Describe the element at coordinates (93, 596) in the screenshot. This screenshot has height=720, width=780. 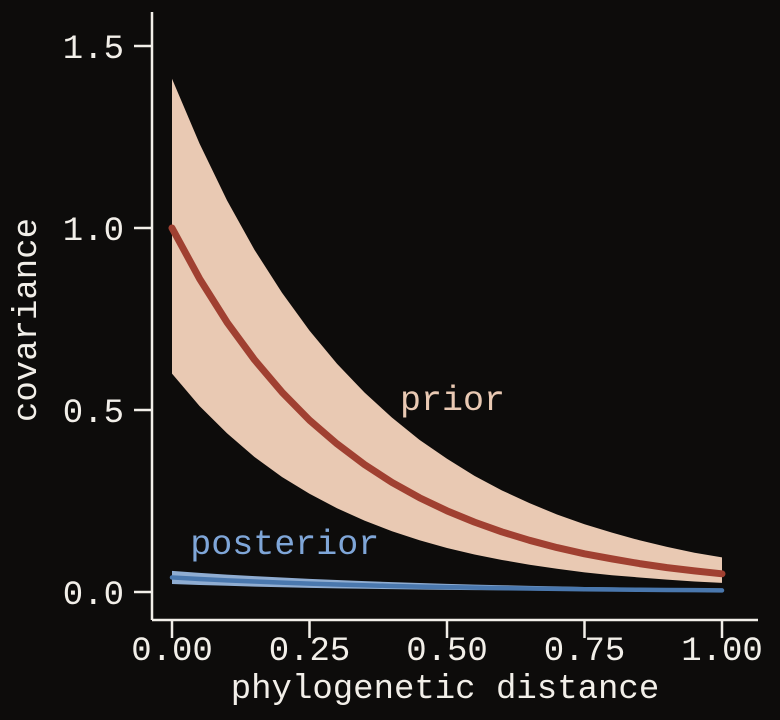
I see `y-tick-label: 0.0` at that location.